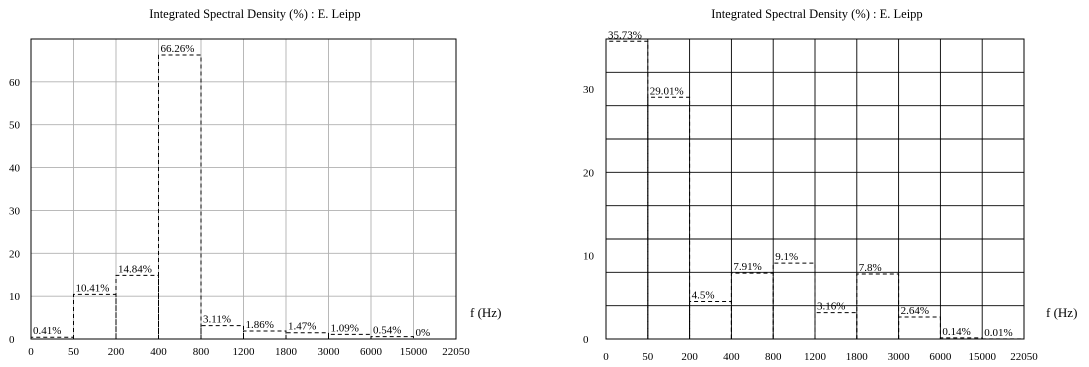 This screenshot has height=367, width=1089. I want to click on bar-value-label: 7.91%, so click(747, 267).